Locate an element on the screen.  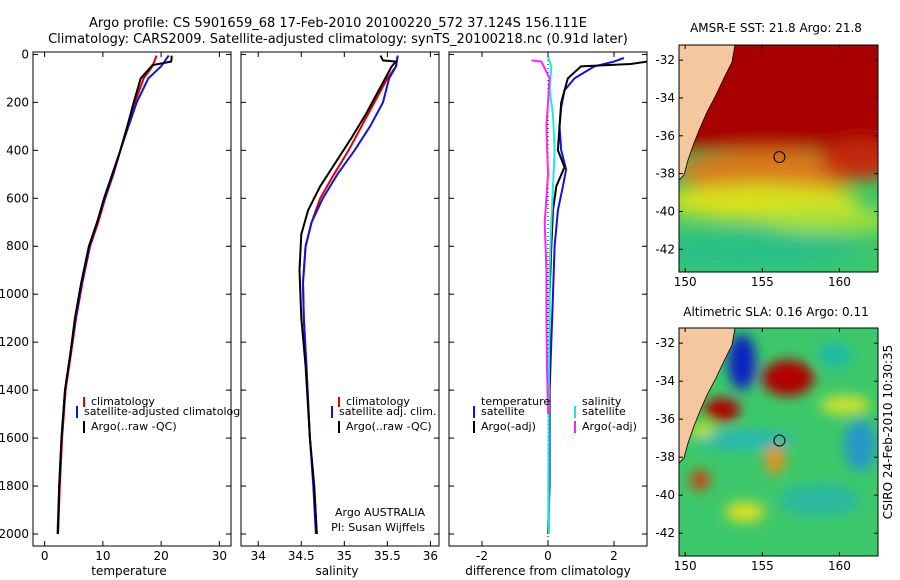
legend-label-sal-argo: Argo(-adj) is located at coordinates (609, 426).